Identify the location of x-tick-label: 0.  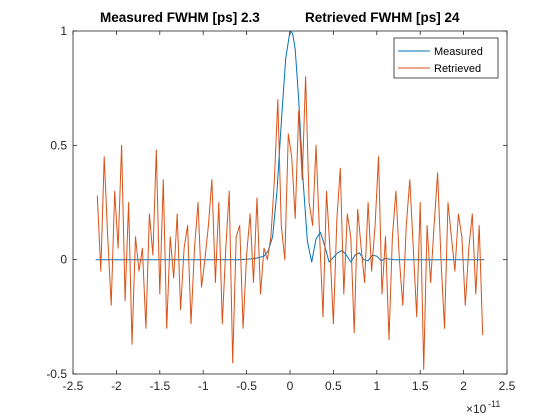
(290, 386).